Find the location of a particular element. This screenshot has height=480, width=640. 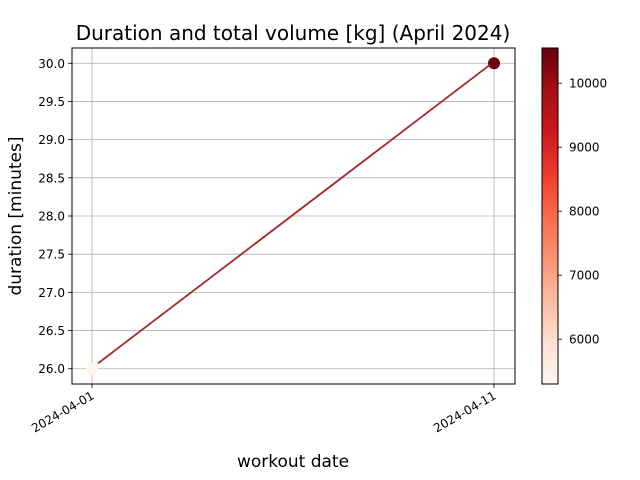

y-axis-label: duration [minutes] is located at coordinates (16, 215).